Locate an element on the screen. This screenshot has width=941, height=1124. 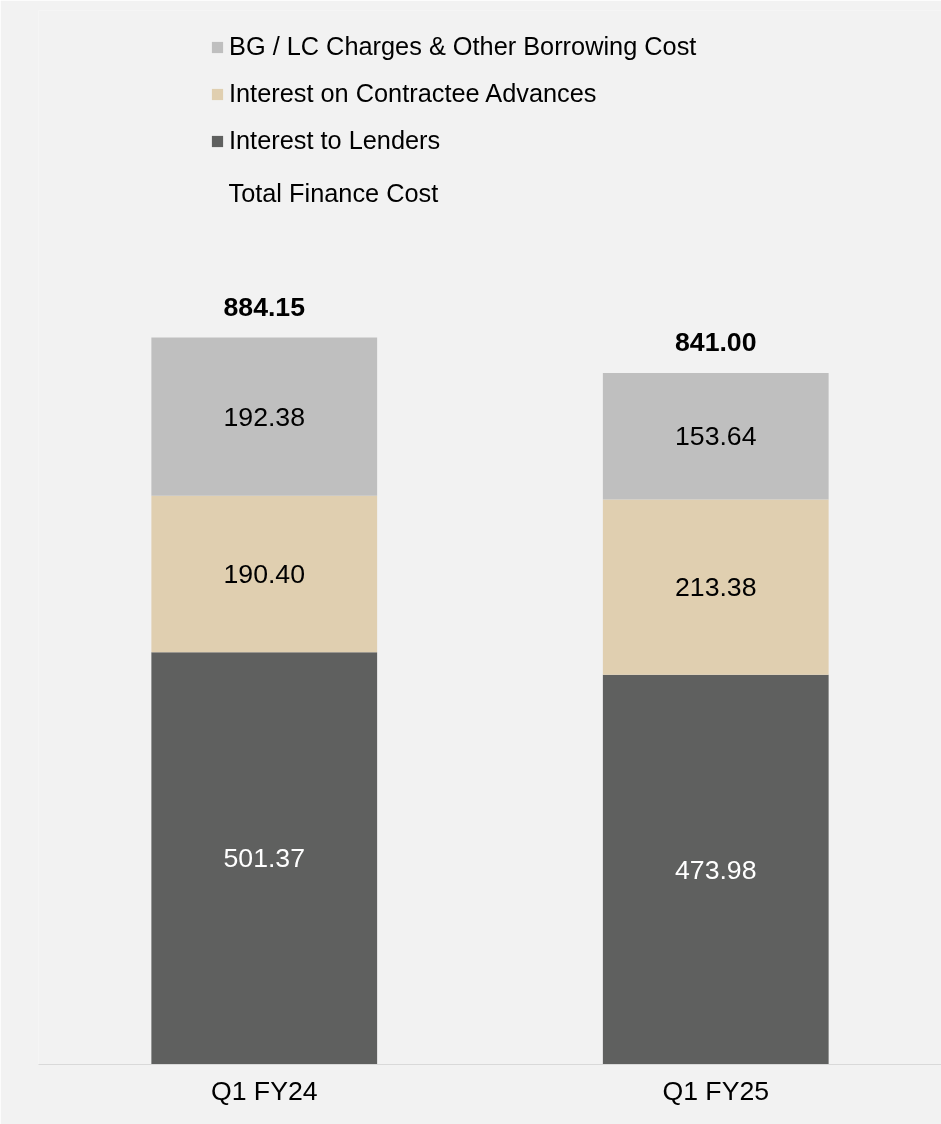
data-label: 190.40 is located at coordinates (264, 574).